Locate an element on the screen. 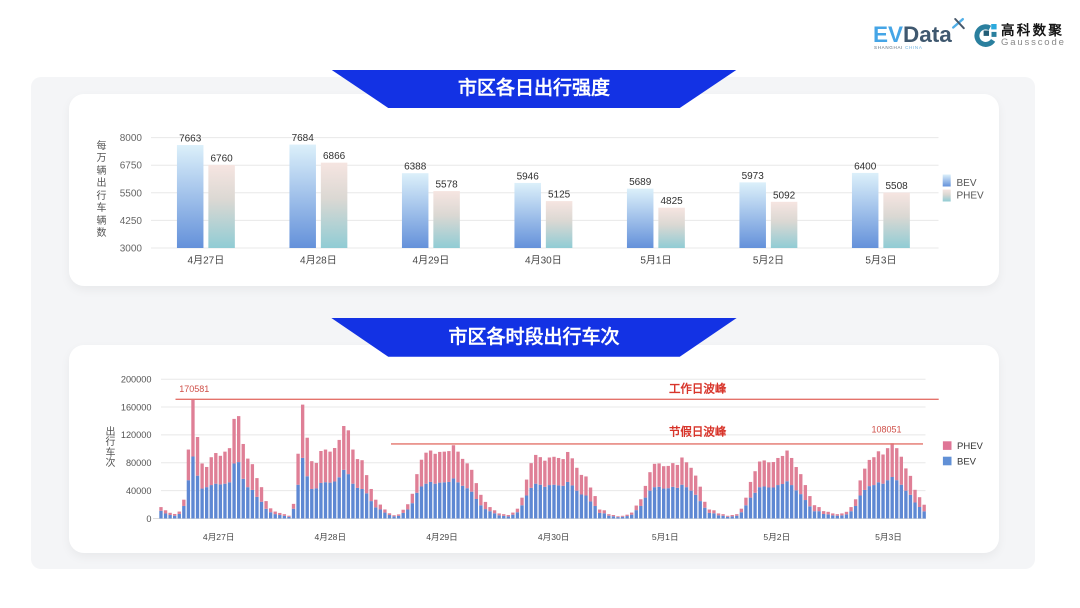 The width and height of the screenshot is (1080, 608). svg-text: 200000 is located at coordinates (136, 380).